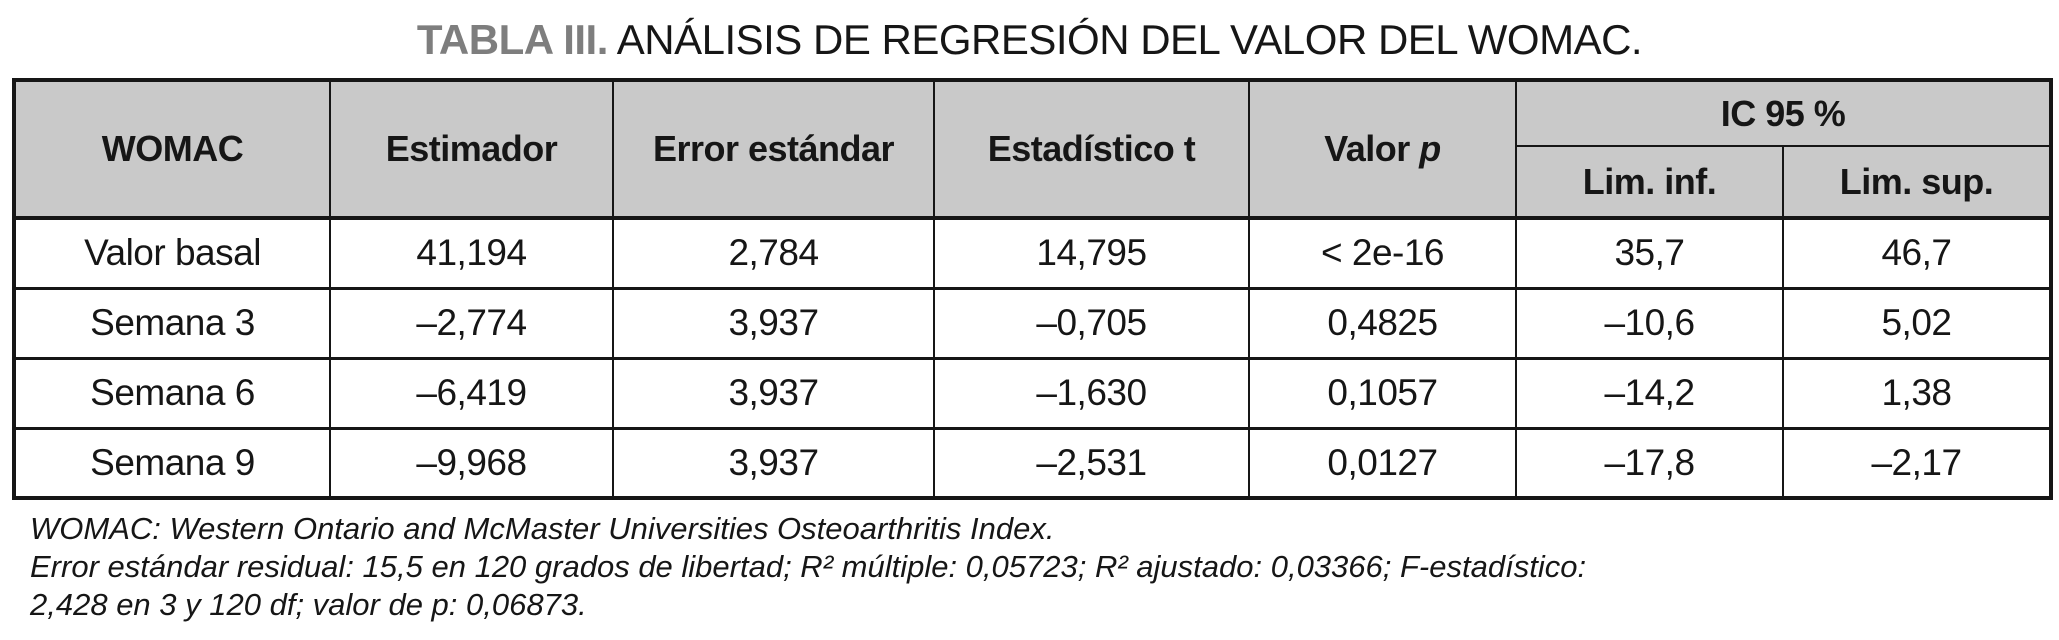  Describe the element at coordinates (1382, 463) in the screenshot. I see `cell-p: 0,0127` at that location.